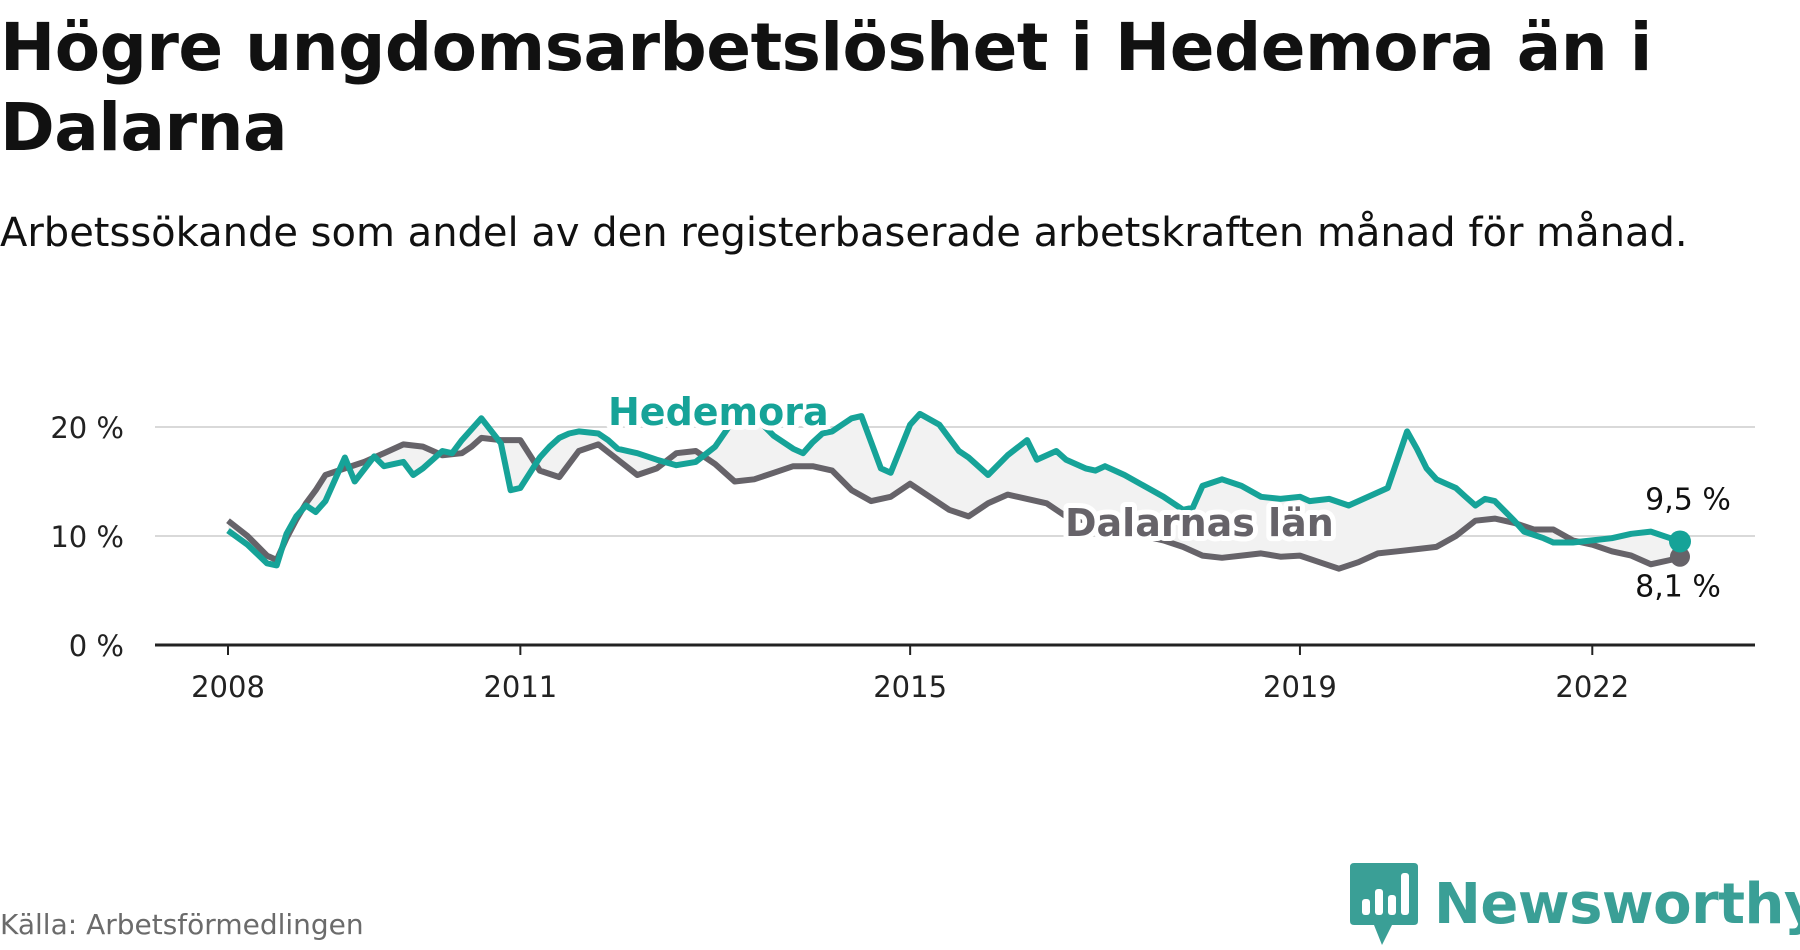  Describe the element at coordinates (96, 646) in the screenshot. I see `y-tick-label: 0 %` at that location.